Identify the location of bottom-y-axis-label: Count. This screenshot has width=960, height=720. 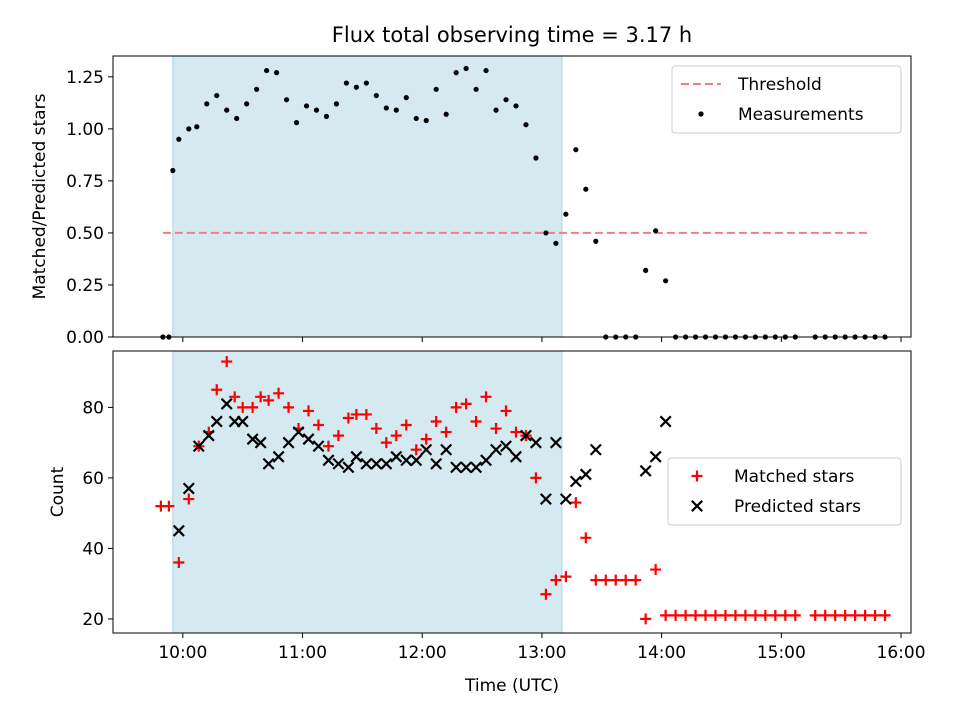
(58, 491).